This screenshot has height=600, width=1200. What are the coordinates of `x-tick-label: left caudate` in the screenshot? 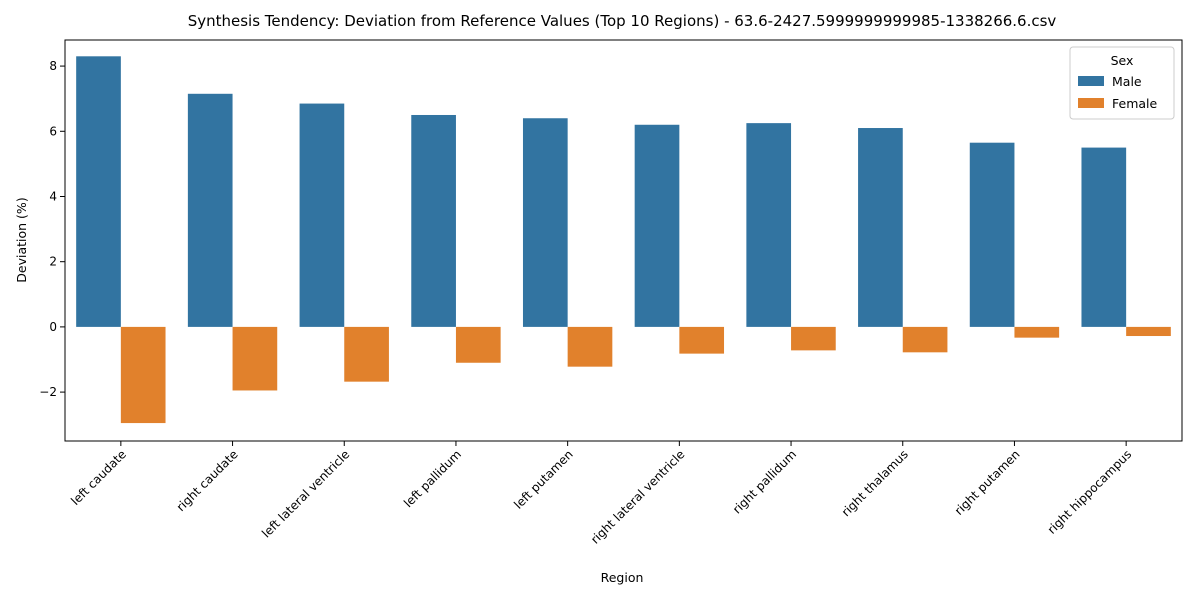 It's located at (98, 477).